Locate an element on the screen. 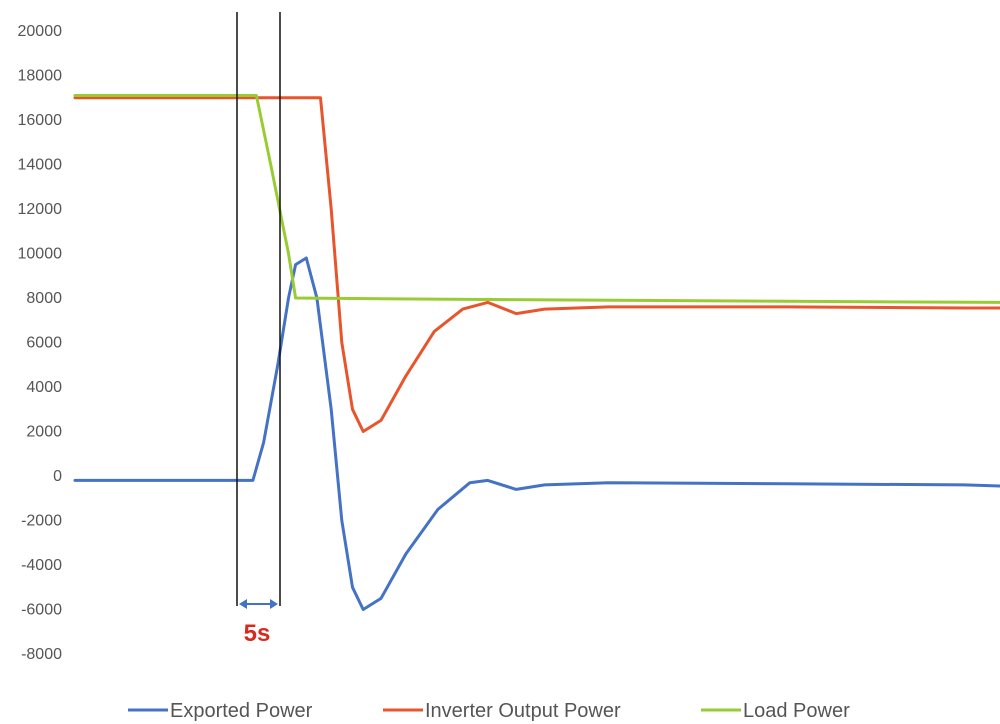 This screenshot has height=724, width=1000. duration-annotation: 5s is located at coordinates (257, 633).